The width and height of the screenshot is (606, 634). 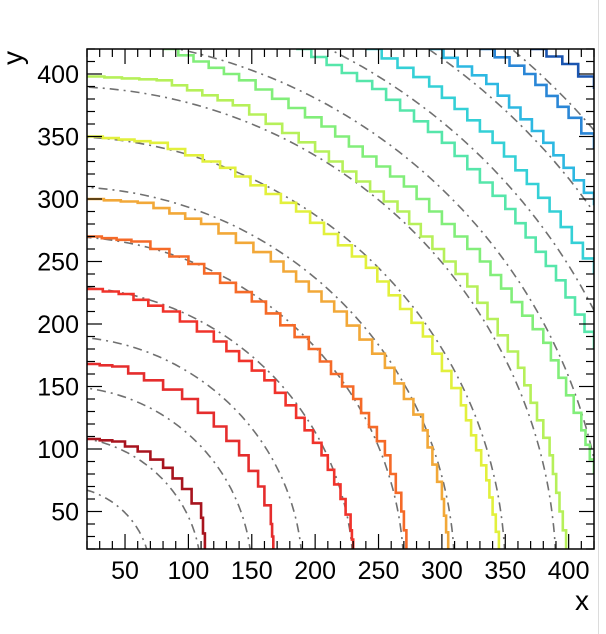 What do you see at coordinates (598, 317) in the screenshot?
I see `page-edge-rule` at bounding box center [598, 317].